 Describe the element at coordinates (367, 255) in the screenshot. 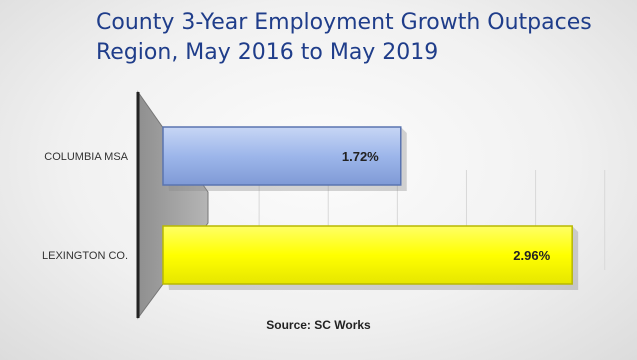

I see `bar-lexington-co` at that location.